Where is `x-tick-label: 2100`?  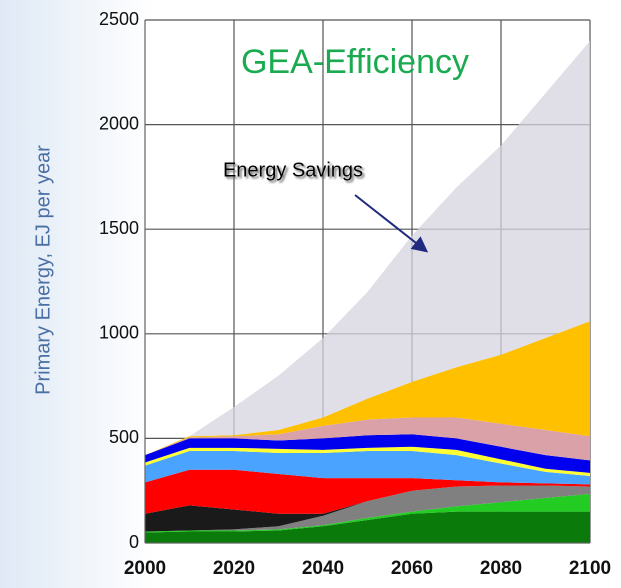 x-tick-label: 2100 is located at coordinates (590, 568).